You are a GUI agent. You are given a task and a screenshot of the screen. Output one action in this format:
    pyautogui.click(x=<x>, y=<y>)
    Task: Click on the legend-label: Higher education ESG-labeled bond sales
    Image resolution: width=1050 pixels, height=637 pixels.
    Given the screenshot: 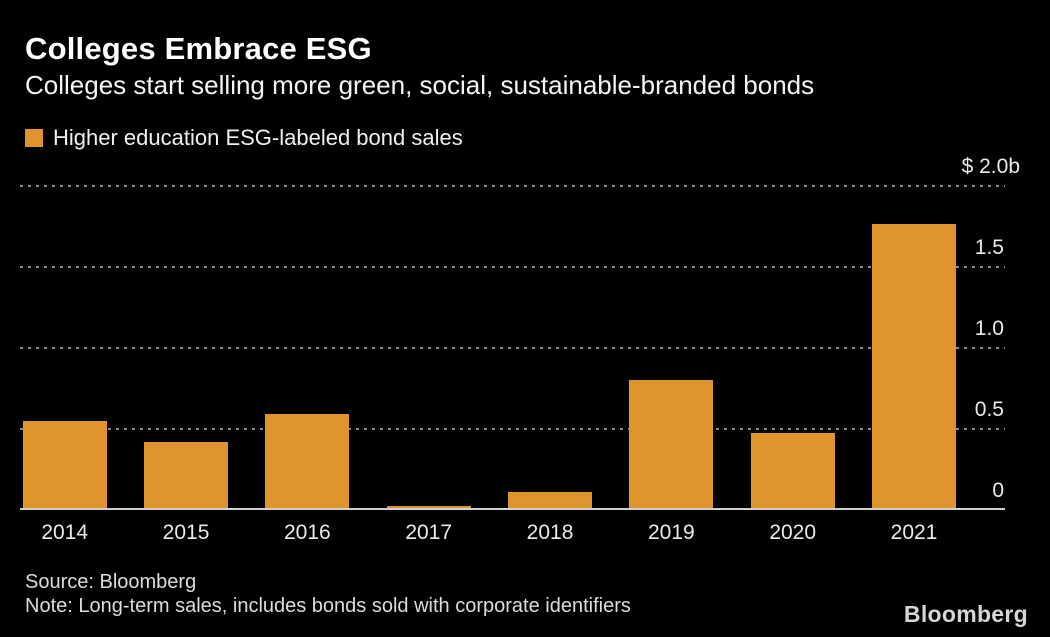 What is the action you would take?
    pyautogui.click(x=258, y=137)
    